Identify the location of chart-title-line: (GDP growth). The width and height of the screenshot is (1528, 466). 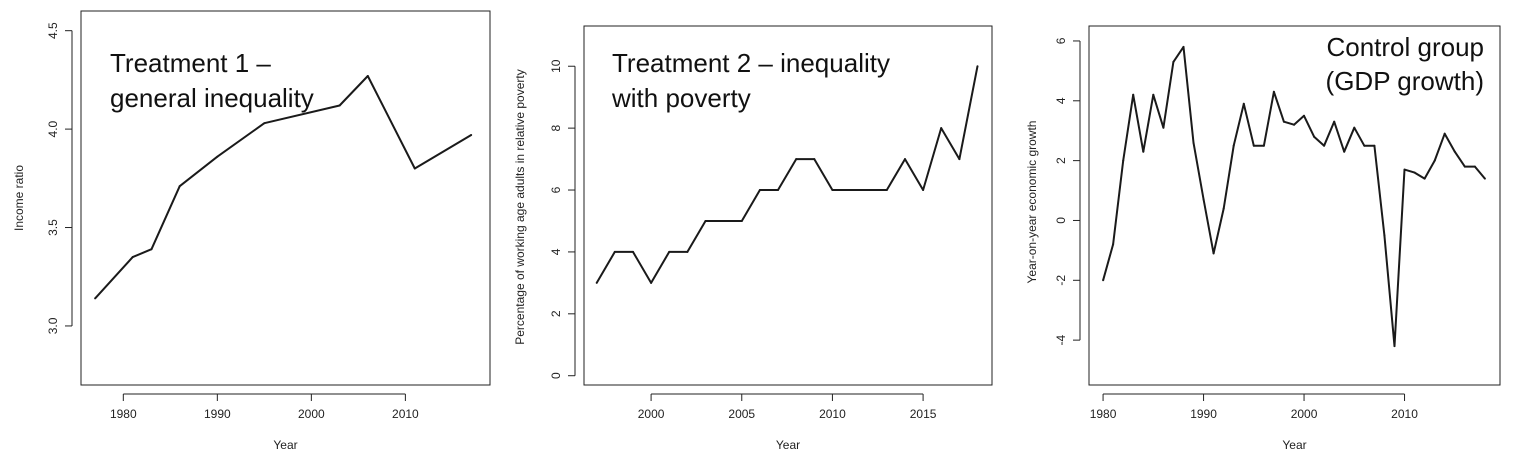
(1405, 81).